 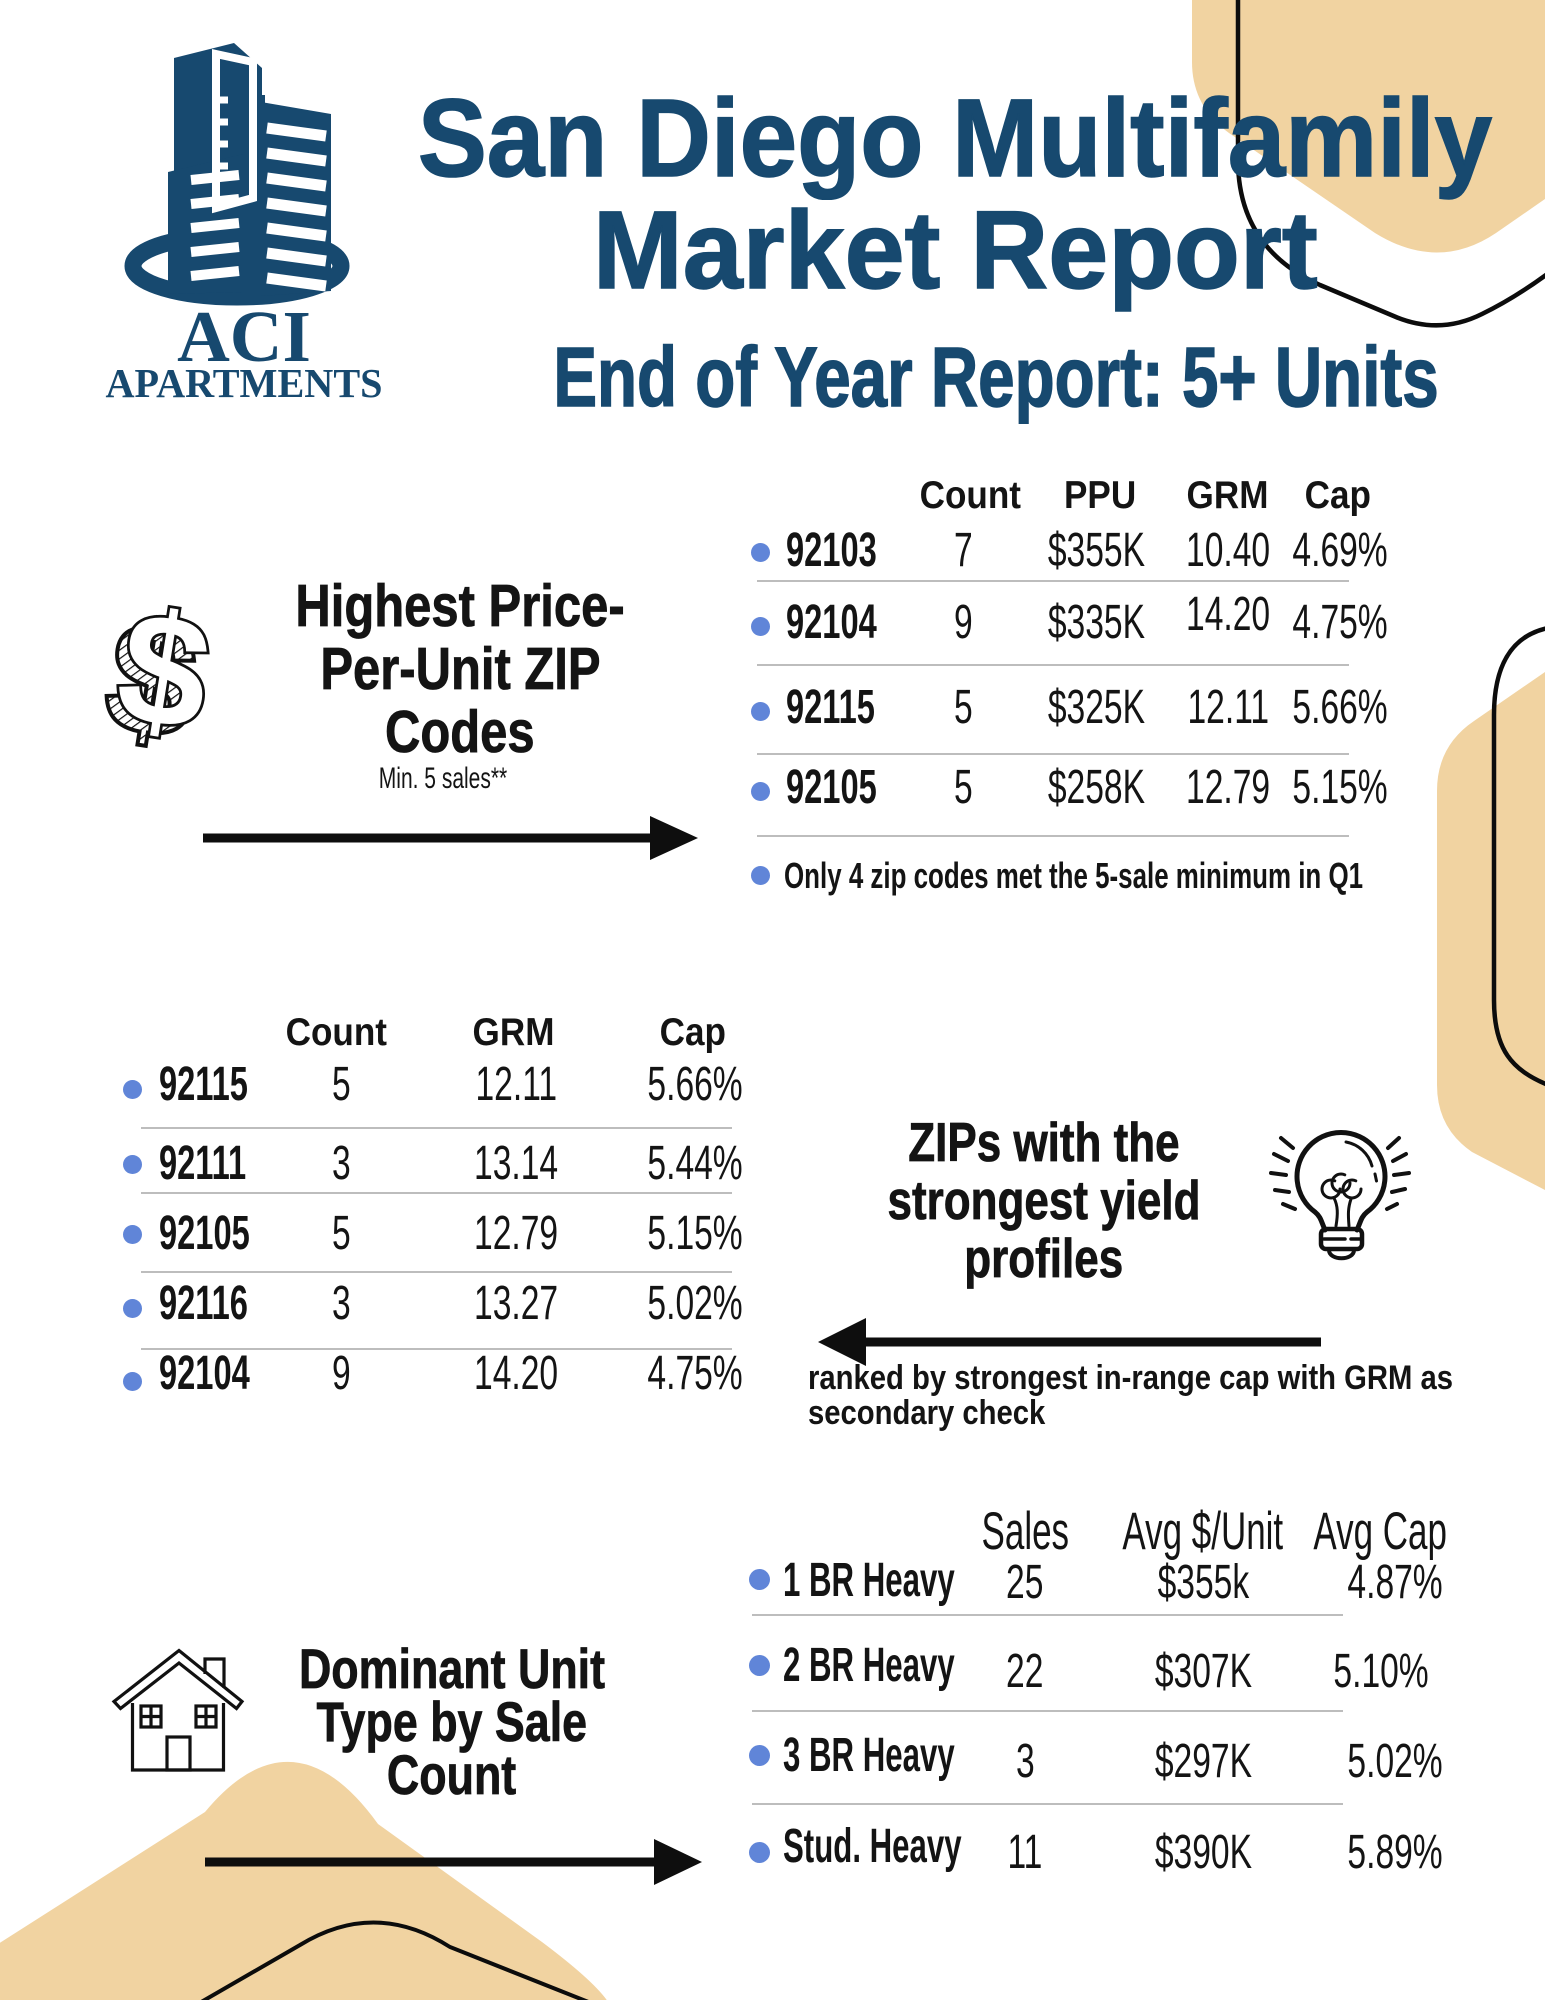 I want to click on svg-text: ACI, so click(x=244, y=336).